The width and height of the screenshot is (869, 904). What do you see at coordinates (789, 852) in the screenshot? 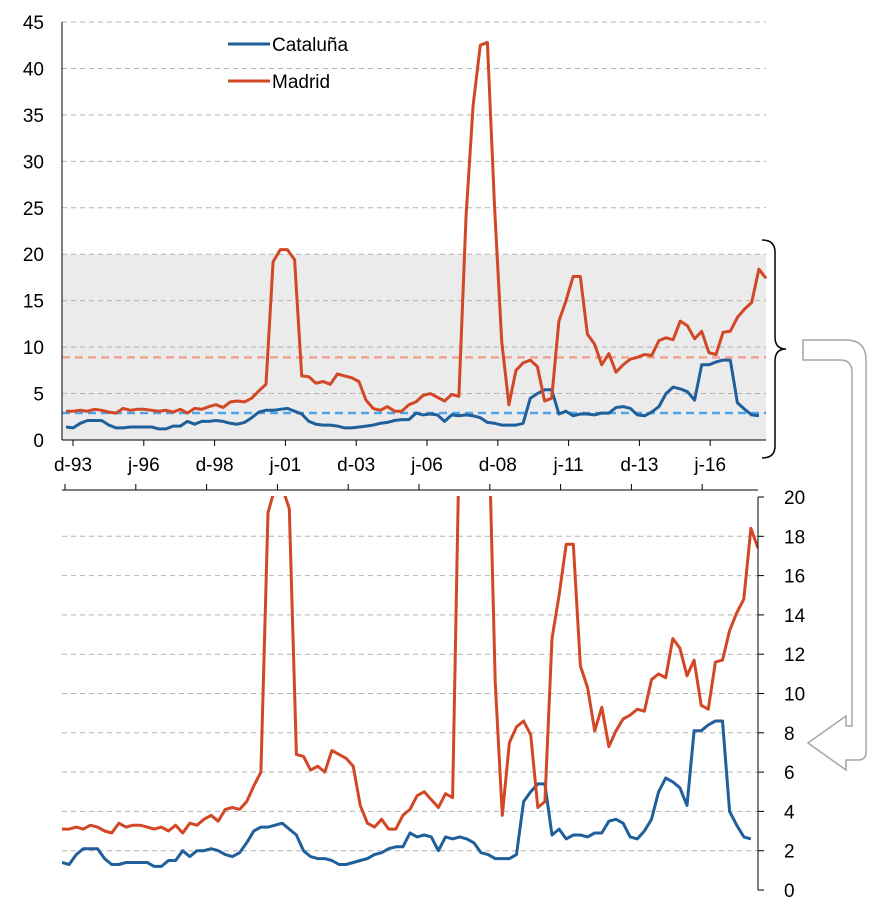
I see `zoom-y-tick-label: 2` at bounding box center [789, 852].